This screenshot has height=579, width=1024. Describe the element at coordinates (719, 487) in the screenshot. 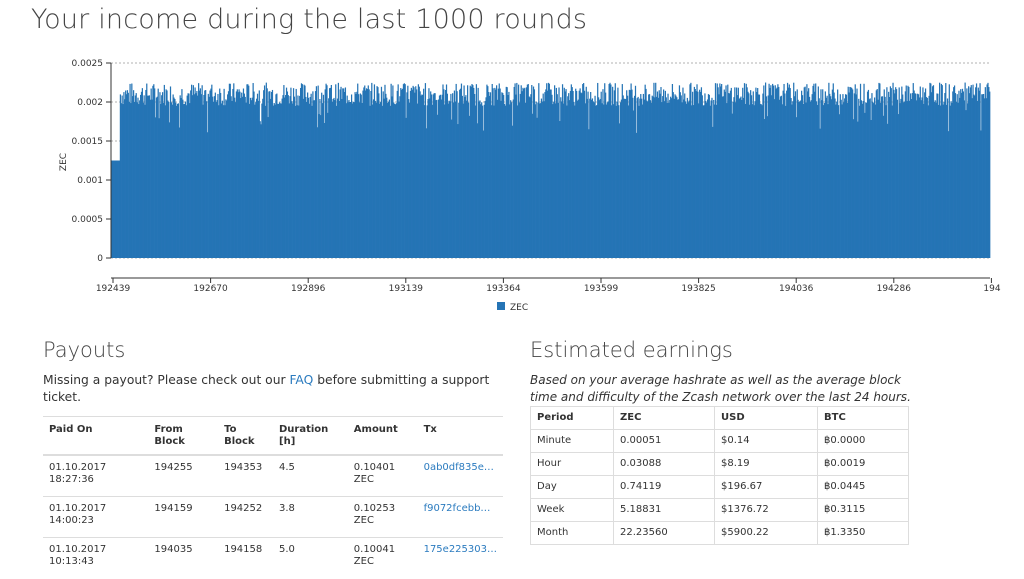

I see `earnings-row: Day 0.74119 $196.67 ฿0.0445` at that location.